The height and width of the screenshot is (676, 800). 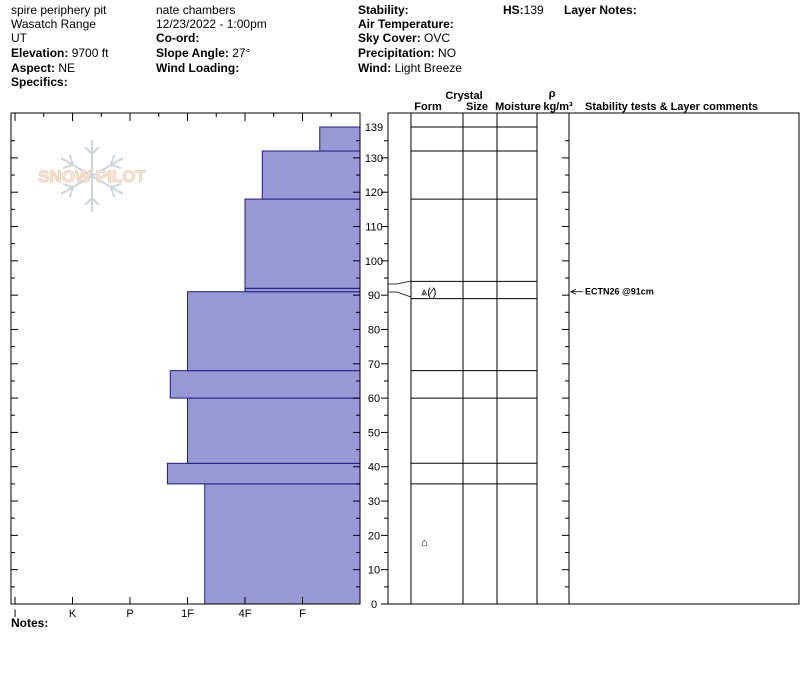 What do you see at coordinates (558, 107) in the screenshot?
I see `density-unit-header: kg/m³` at bounding box center [558, 107].